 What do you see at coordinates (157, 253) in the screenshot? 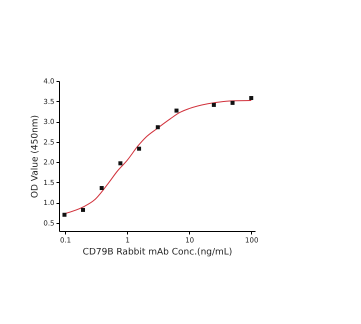
I see `x-axis-title: CD79B Rabbit mAb Conc.(ng/mL)` at bounding box center [157, 253].